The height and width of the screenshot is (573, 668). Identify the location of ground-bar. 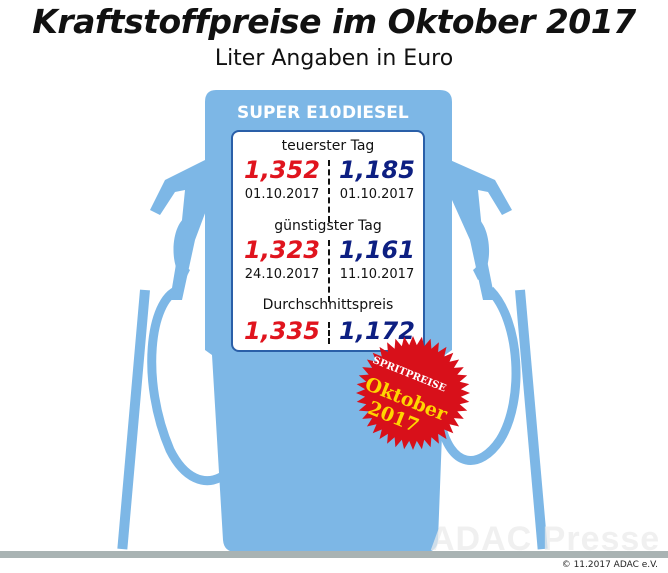
(334, 554).